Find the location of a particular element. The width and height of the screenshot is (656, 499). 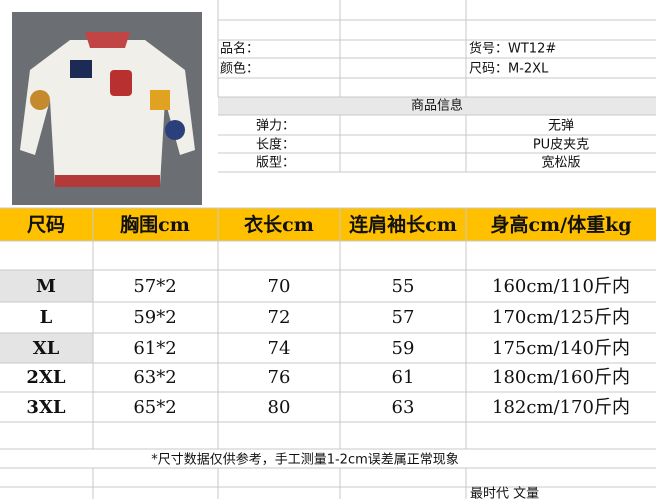

info-title-fill is located at coordinates (437, 106).